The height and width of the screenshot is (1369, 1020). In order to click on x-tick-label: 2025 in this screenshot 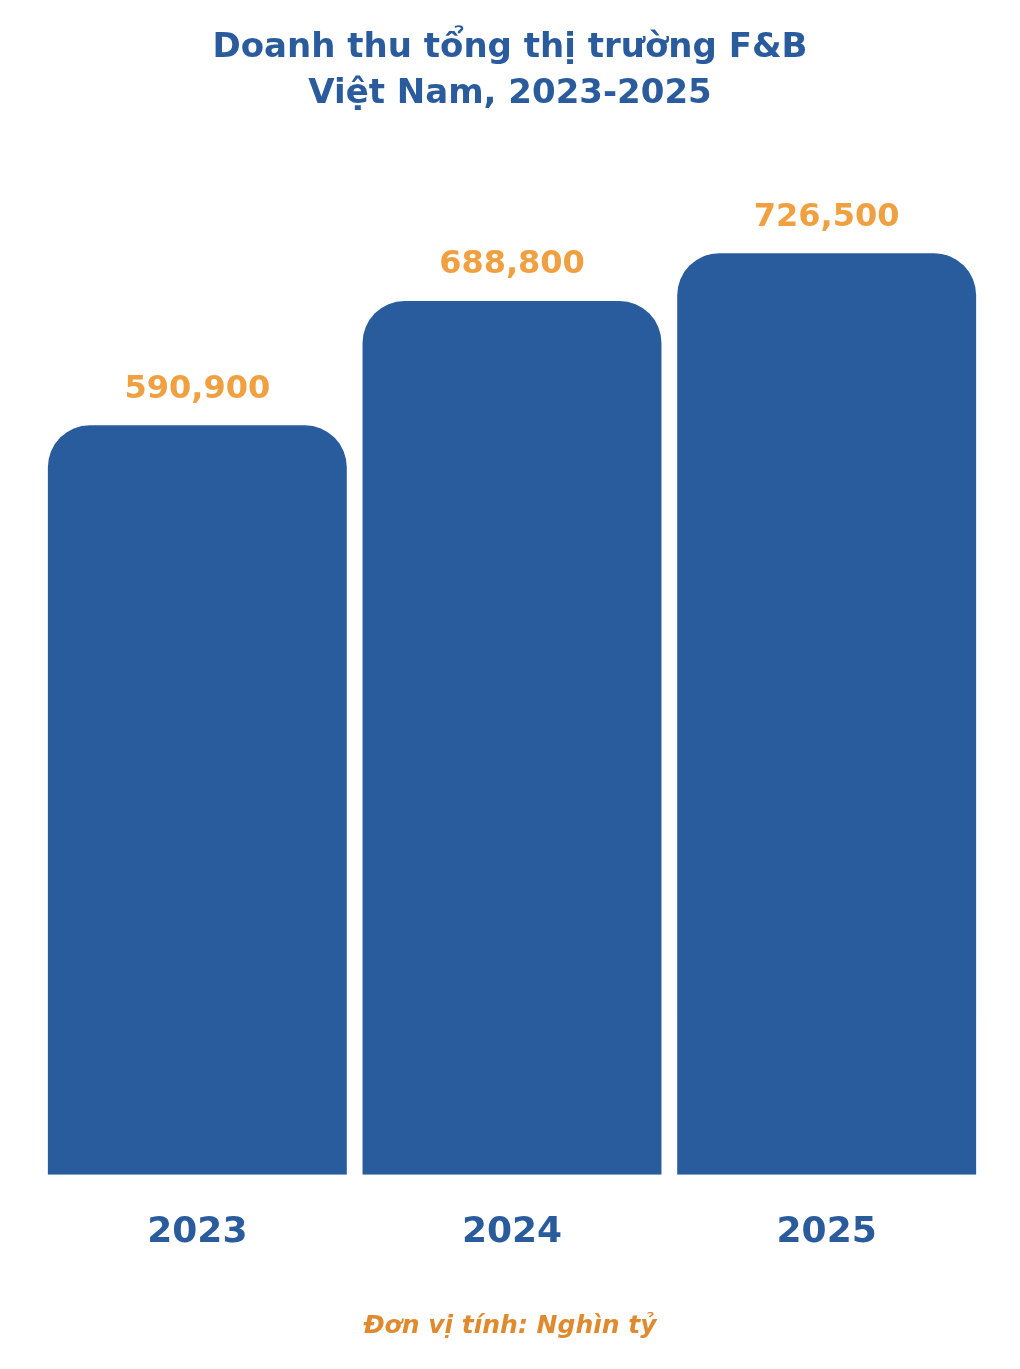, I will do `click(826, 1229)`.